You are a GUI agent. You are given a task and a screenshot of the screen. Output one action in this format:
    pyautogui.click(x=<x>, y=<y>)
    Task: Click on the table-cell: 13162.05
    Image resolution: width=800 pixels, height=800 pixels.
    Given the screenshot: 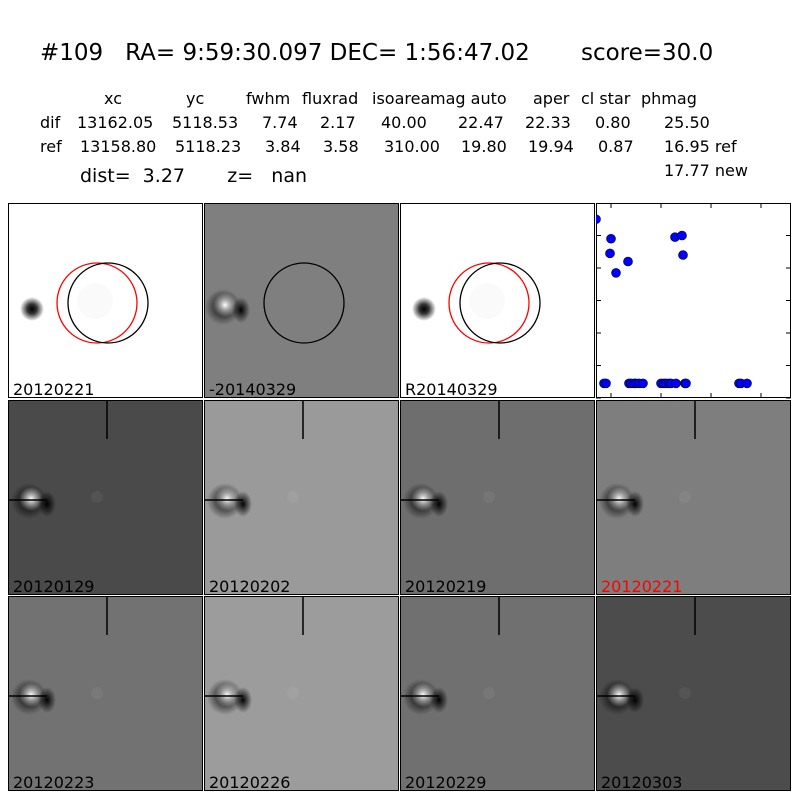 What is the action you would take?
    pyautogui.click(x=115, y=122)
    